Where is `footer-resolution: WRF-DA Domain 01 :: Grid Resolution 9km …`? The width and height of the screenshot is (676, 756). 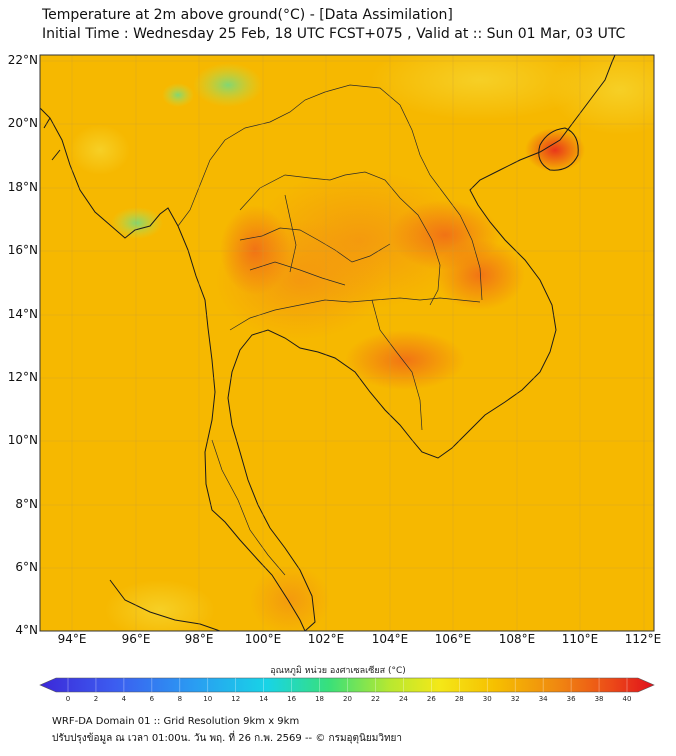
footer-resolution: WRF-DA Domain 01 :: Grid Resolution 9km … is located at coordinates (176, 721).